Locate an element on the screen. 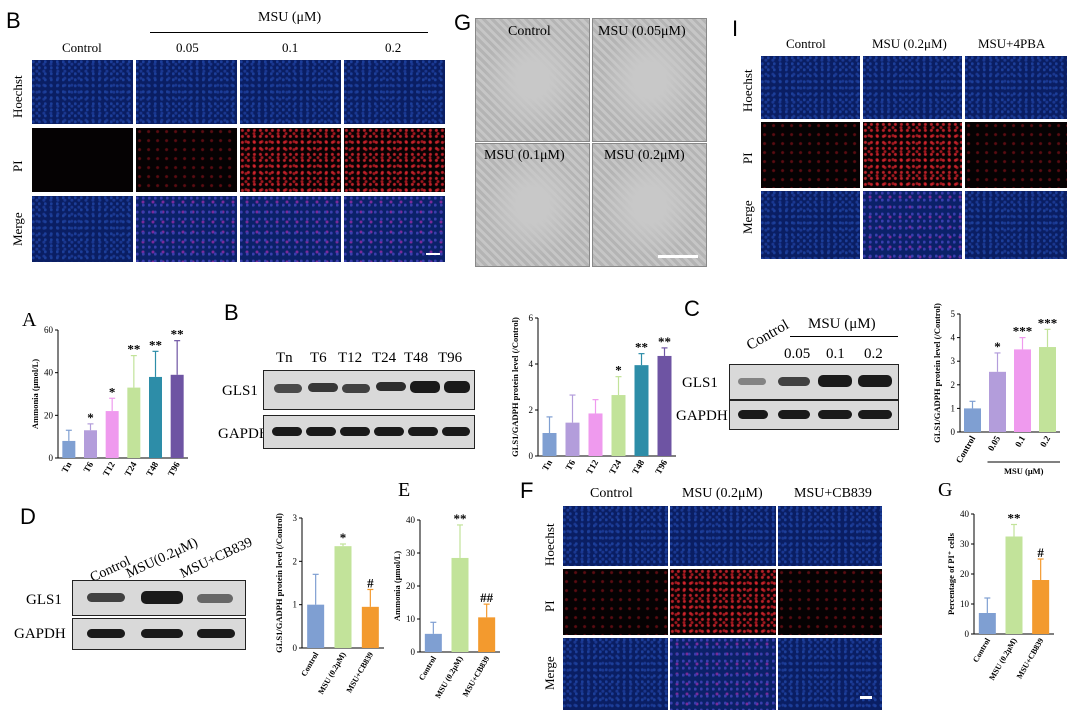 The height and width of the screenshot is (718, 1080). y-axis-label-A: Ammonia (μmol/L) is located at coordinates (35, 394).